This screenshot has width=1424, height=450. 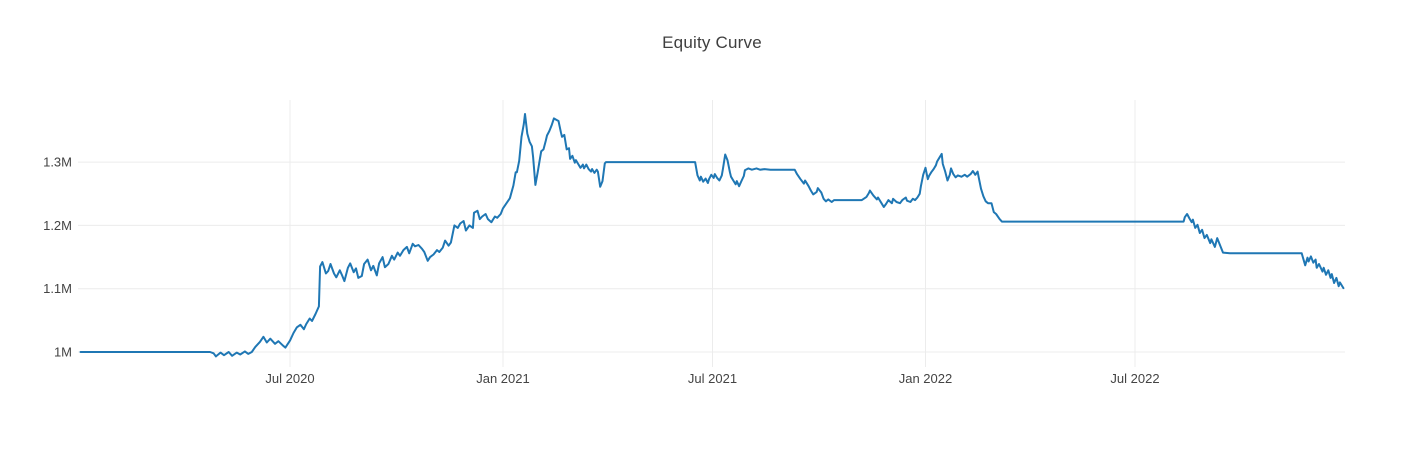 What do you see at coordinates (57, 288) in the screenshot?
I see `y-tick-label: 1.1M` at bounding box center [57, 288].